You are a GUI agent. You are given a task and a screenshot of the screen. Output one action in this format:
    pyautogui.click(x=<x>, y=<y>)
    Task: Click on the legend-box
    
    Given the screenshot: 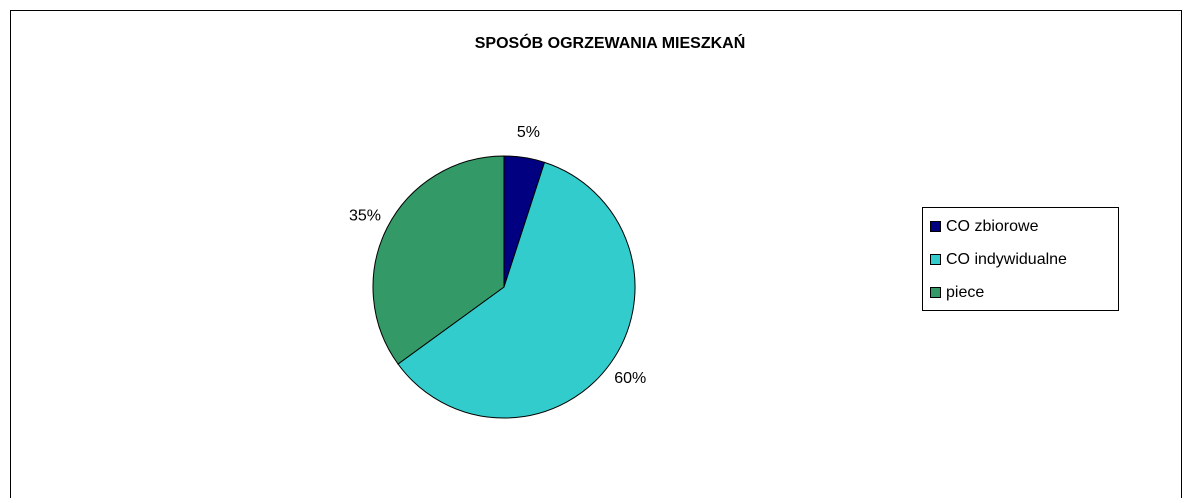 What is the action you would take?
    pyautogui.click(x=1020, y=259)
    